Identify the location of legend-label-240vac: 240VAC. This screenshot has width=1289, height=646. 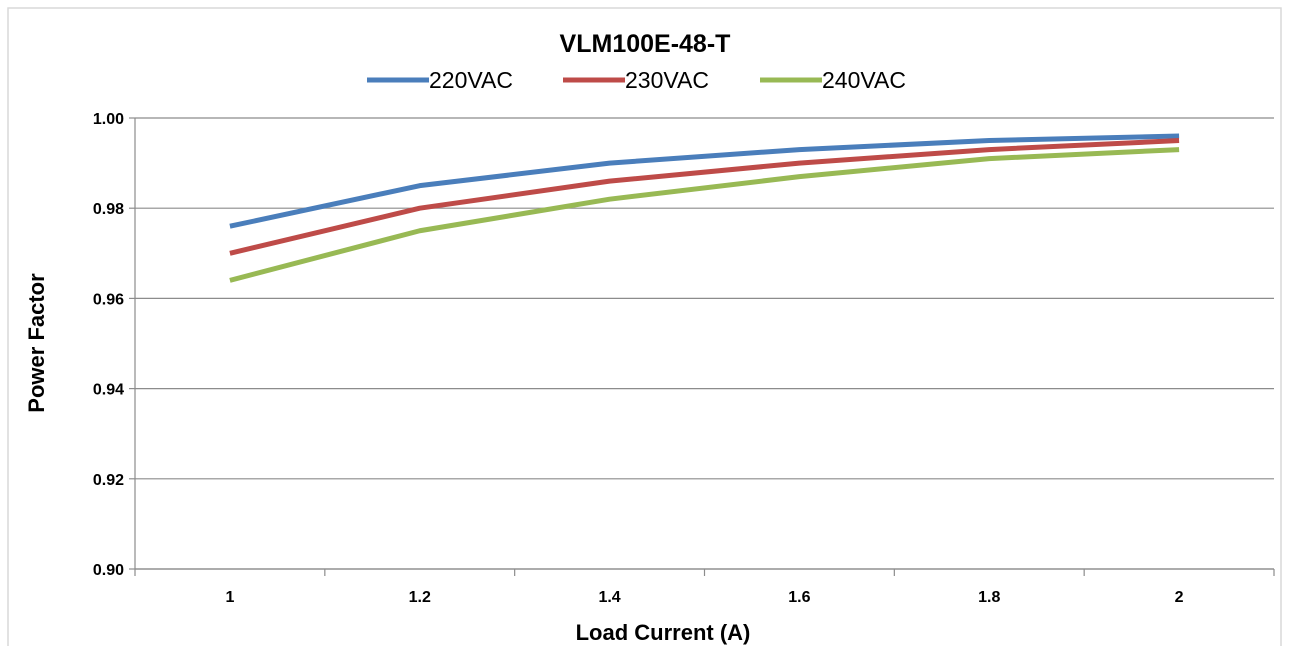
(864, 80).